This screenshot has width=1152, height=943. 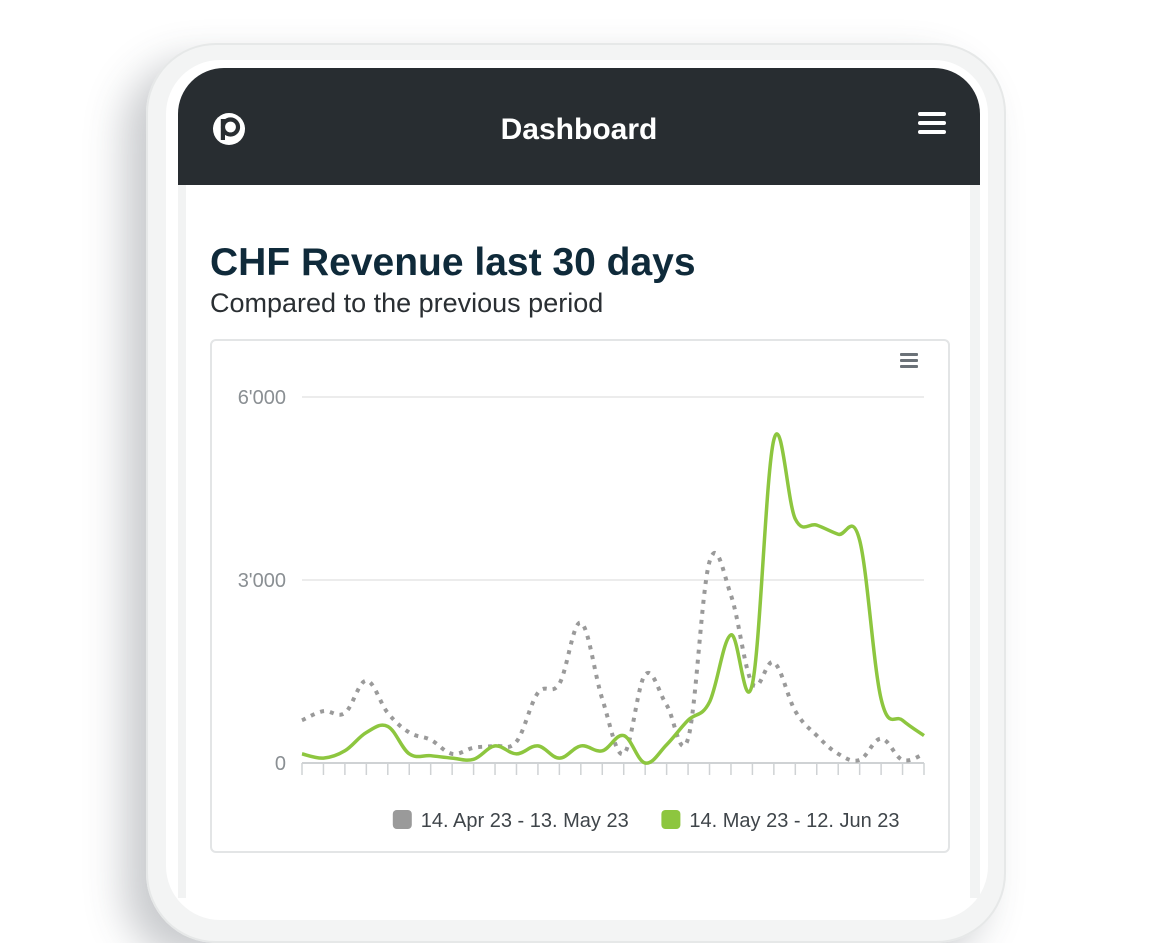 I want to click on hamburger-menu-icon, so click(x=932, y=123).